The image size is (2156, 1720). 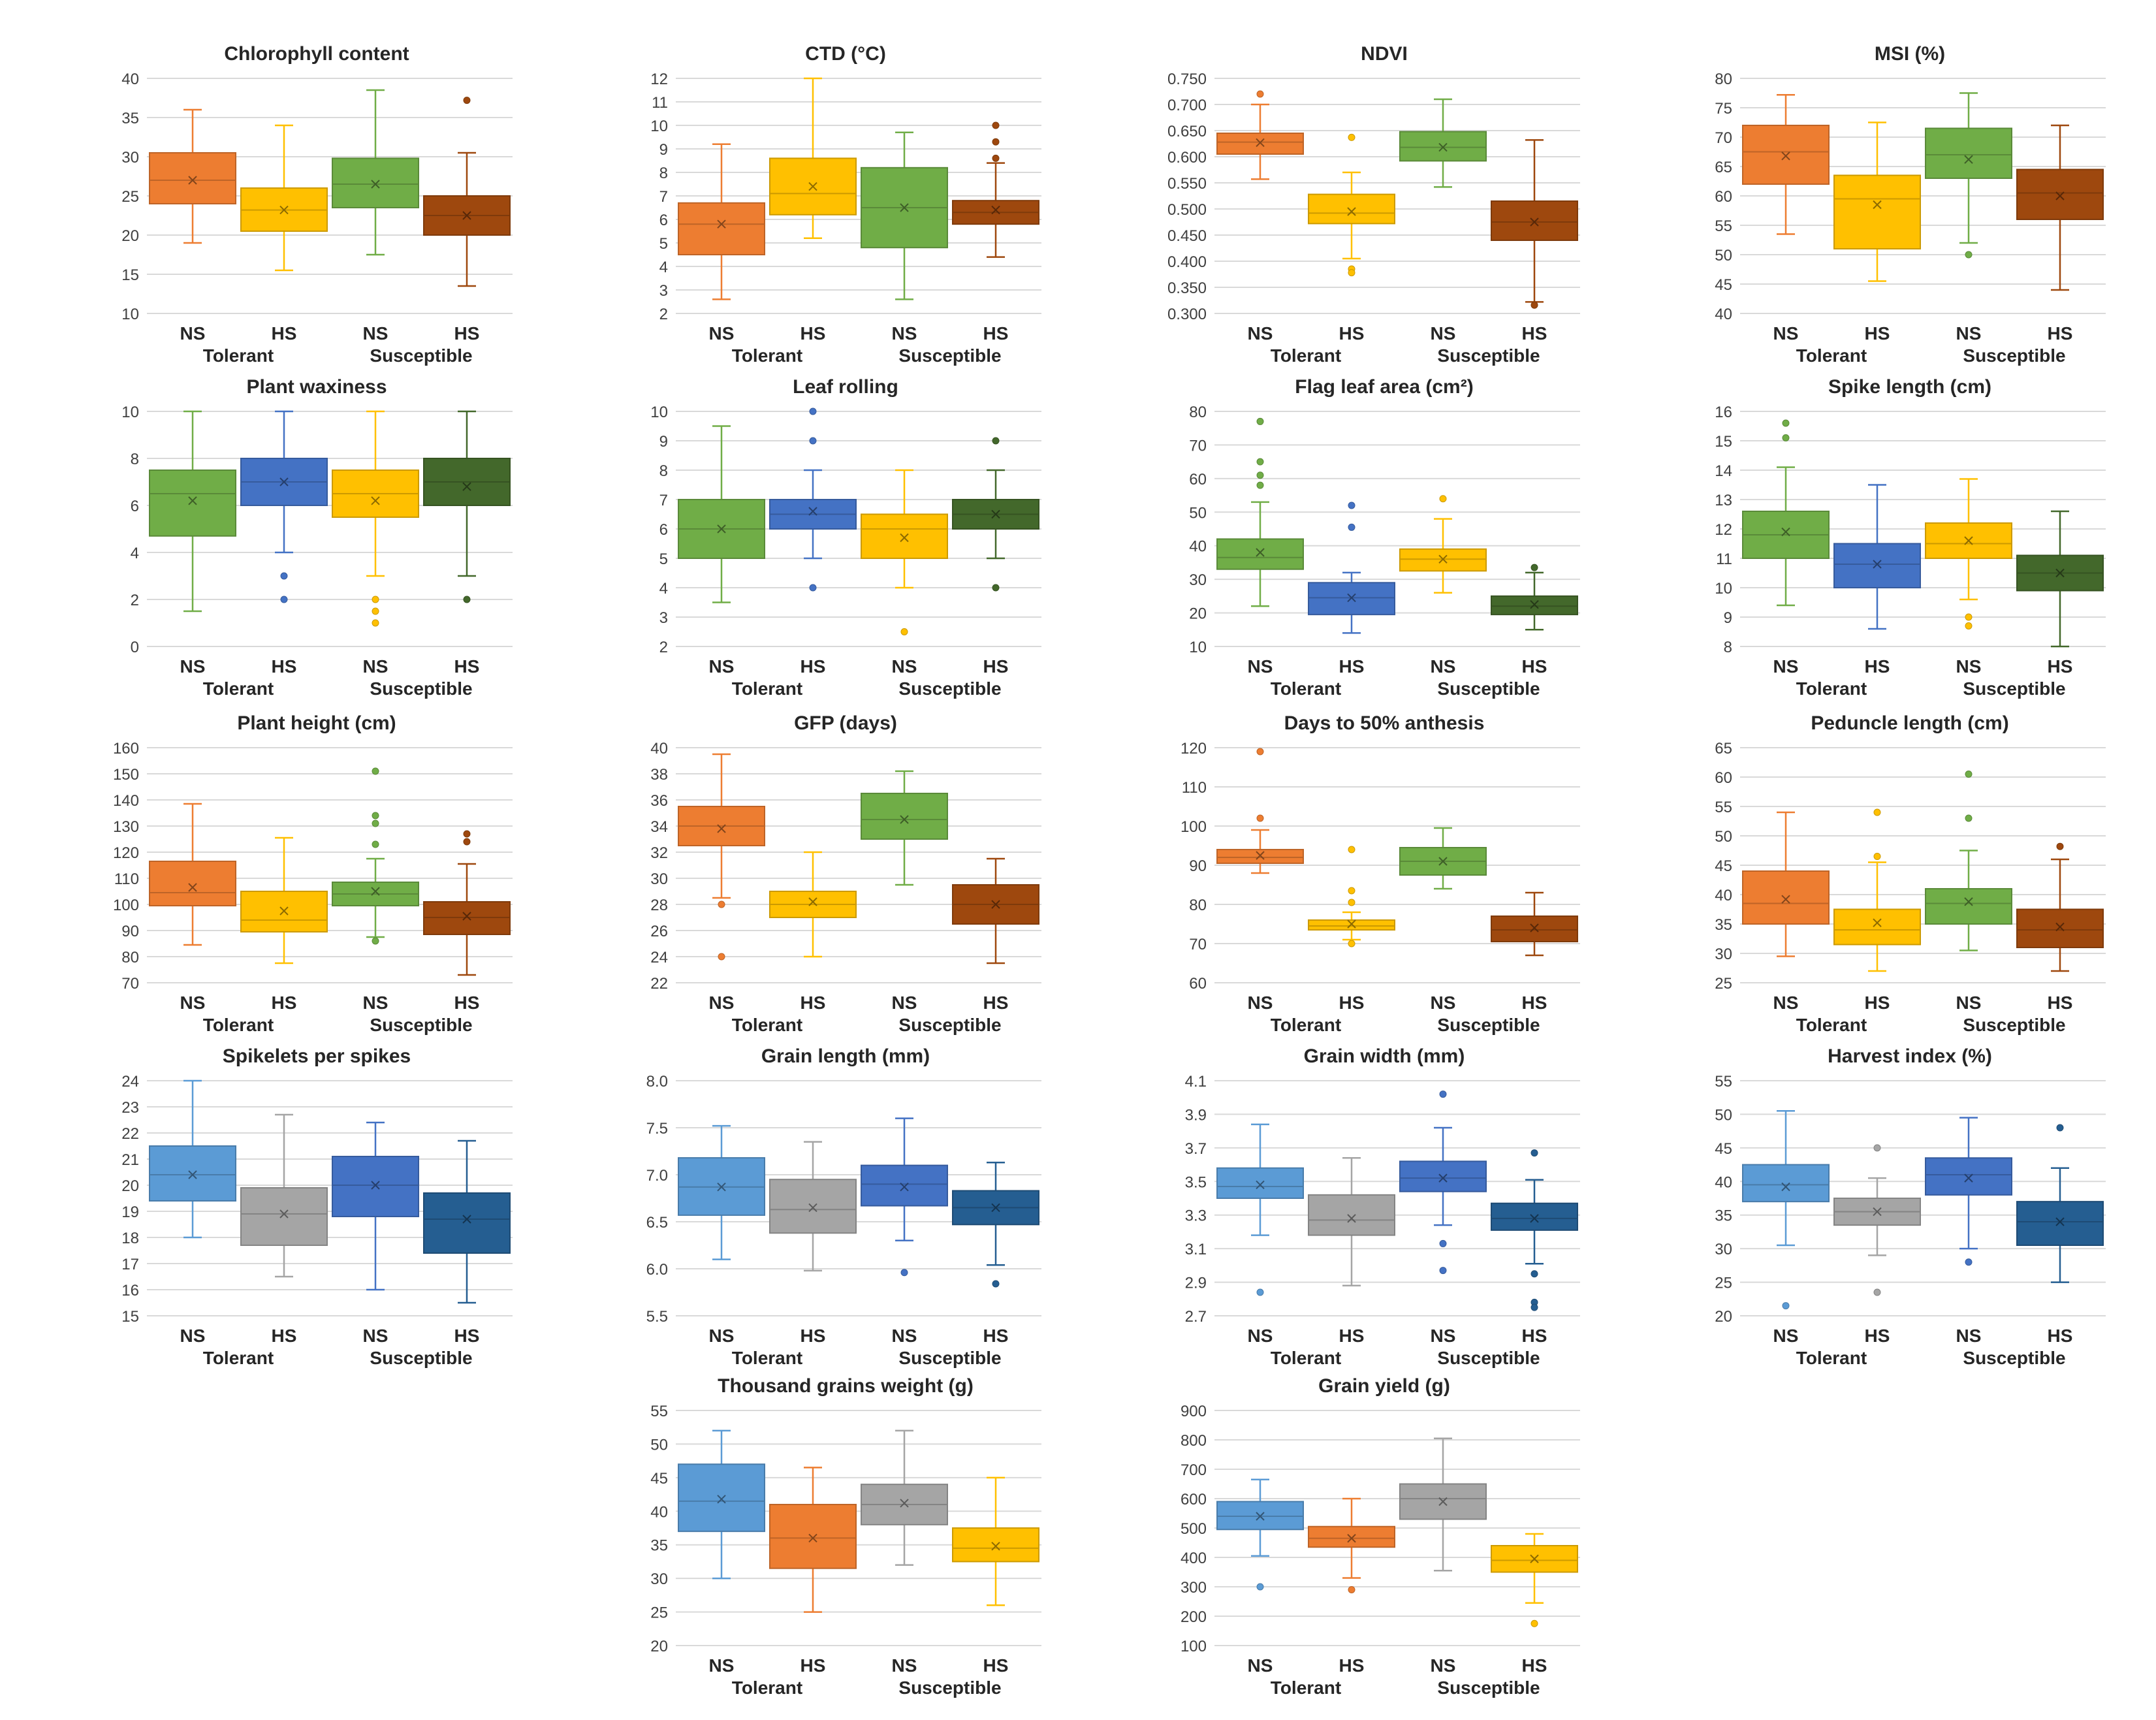 What do you see at coordinates (1724, 167) in the screenshot?
I see `y-tick-label: 65` at bounding box center [1724, 167].